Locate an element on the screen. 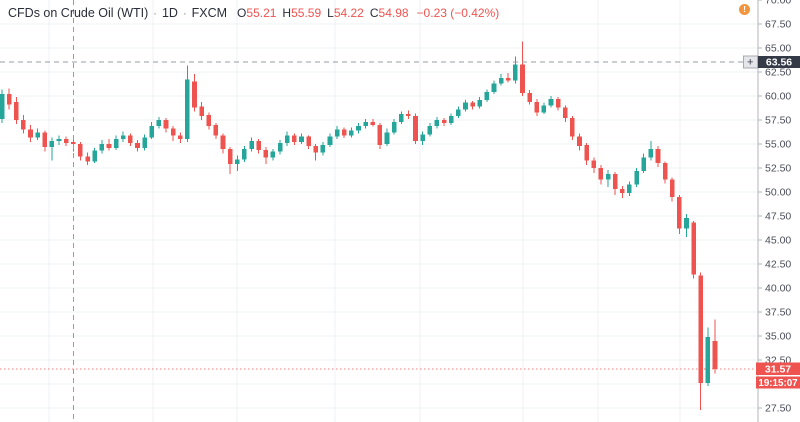  close-letter: C is located at coordinates (374, 13).